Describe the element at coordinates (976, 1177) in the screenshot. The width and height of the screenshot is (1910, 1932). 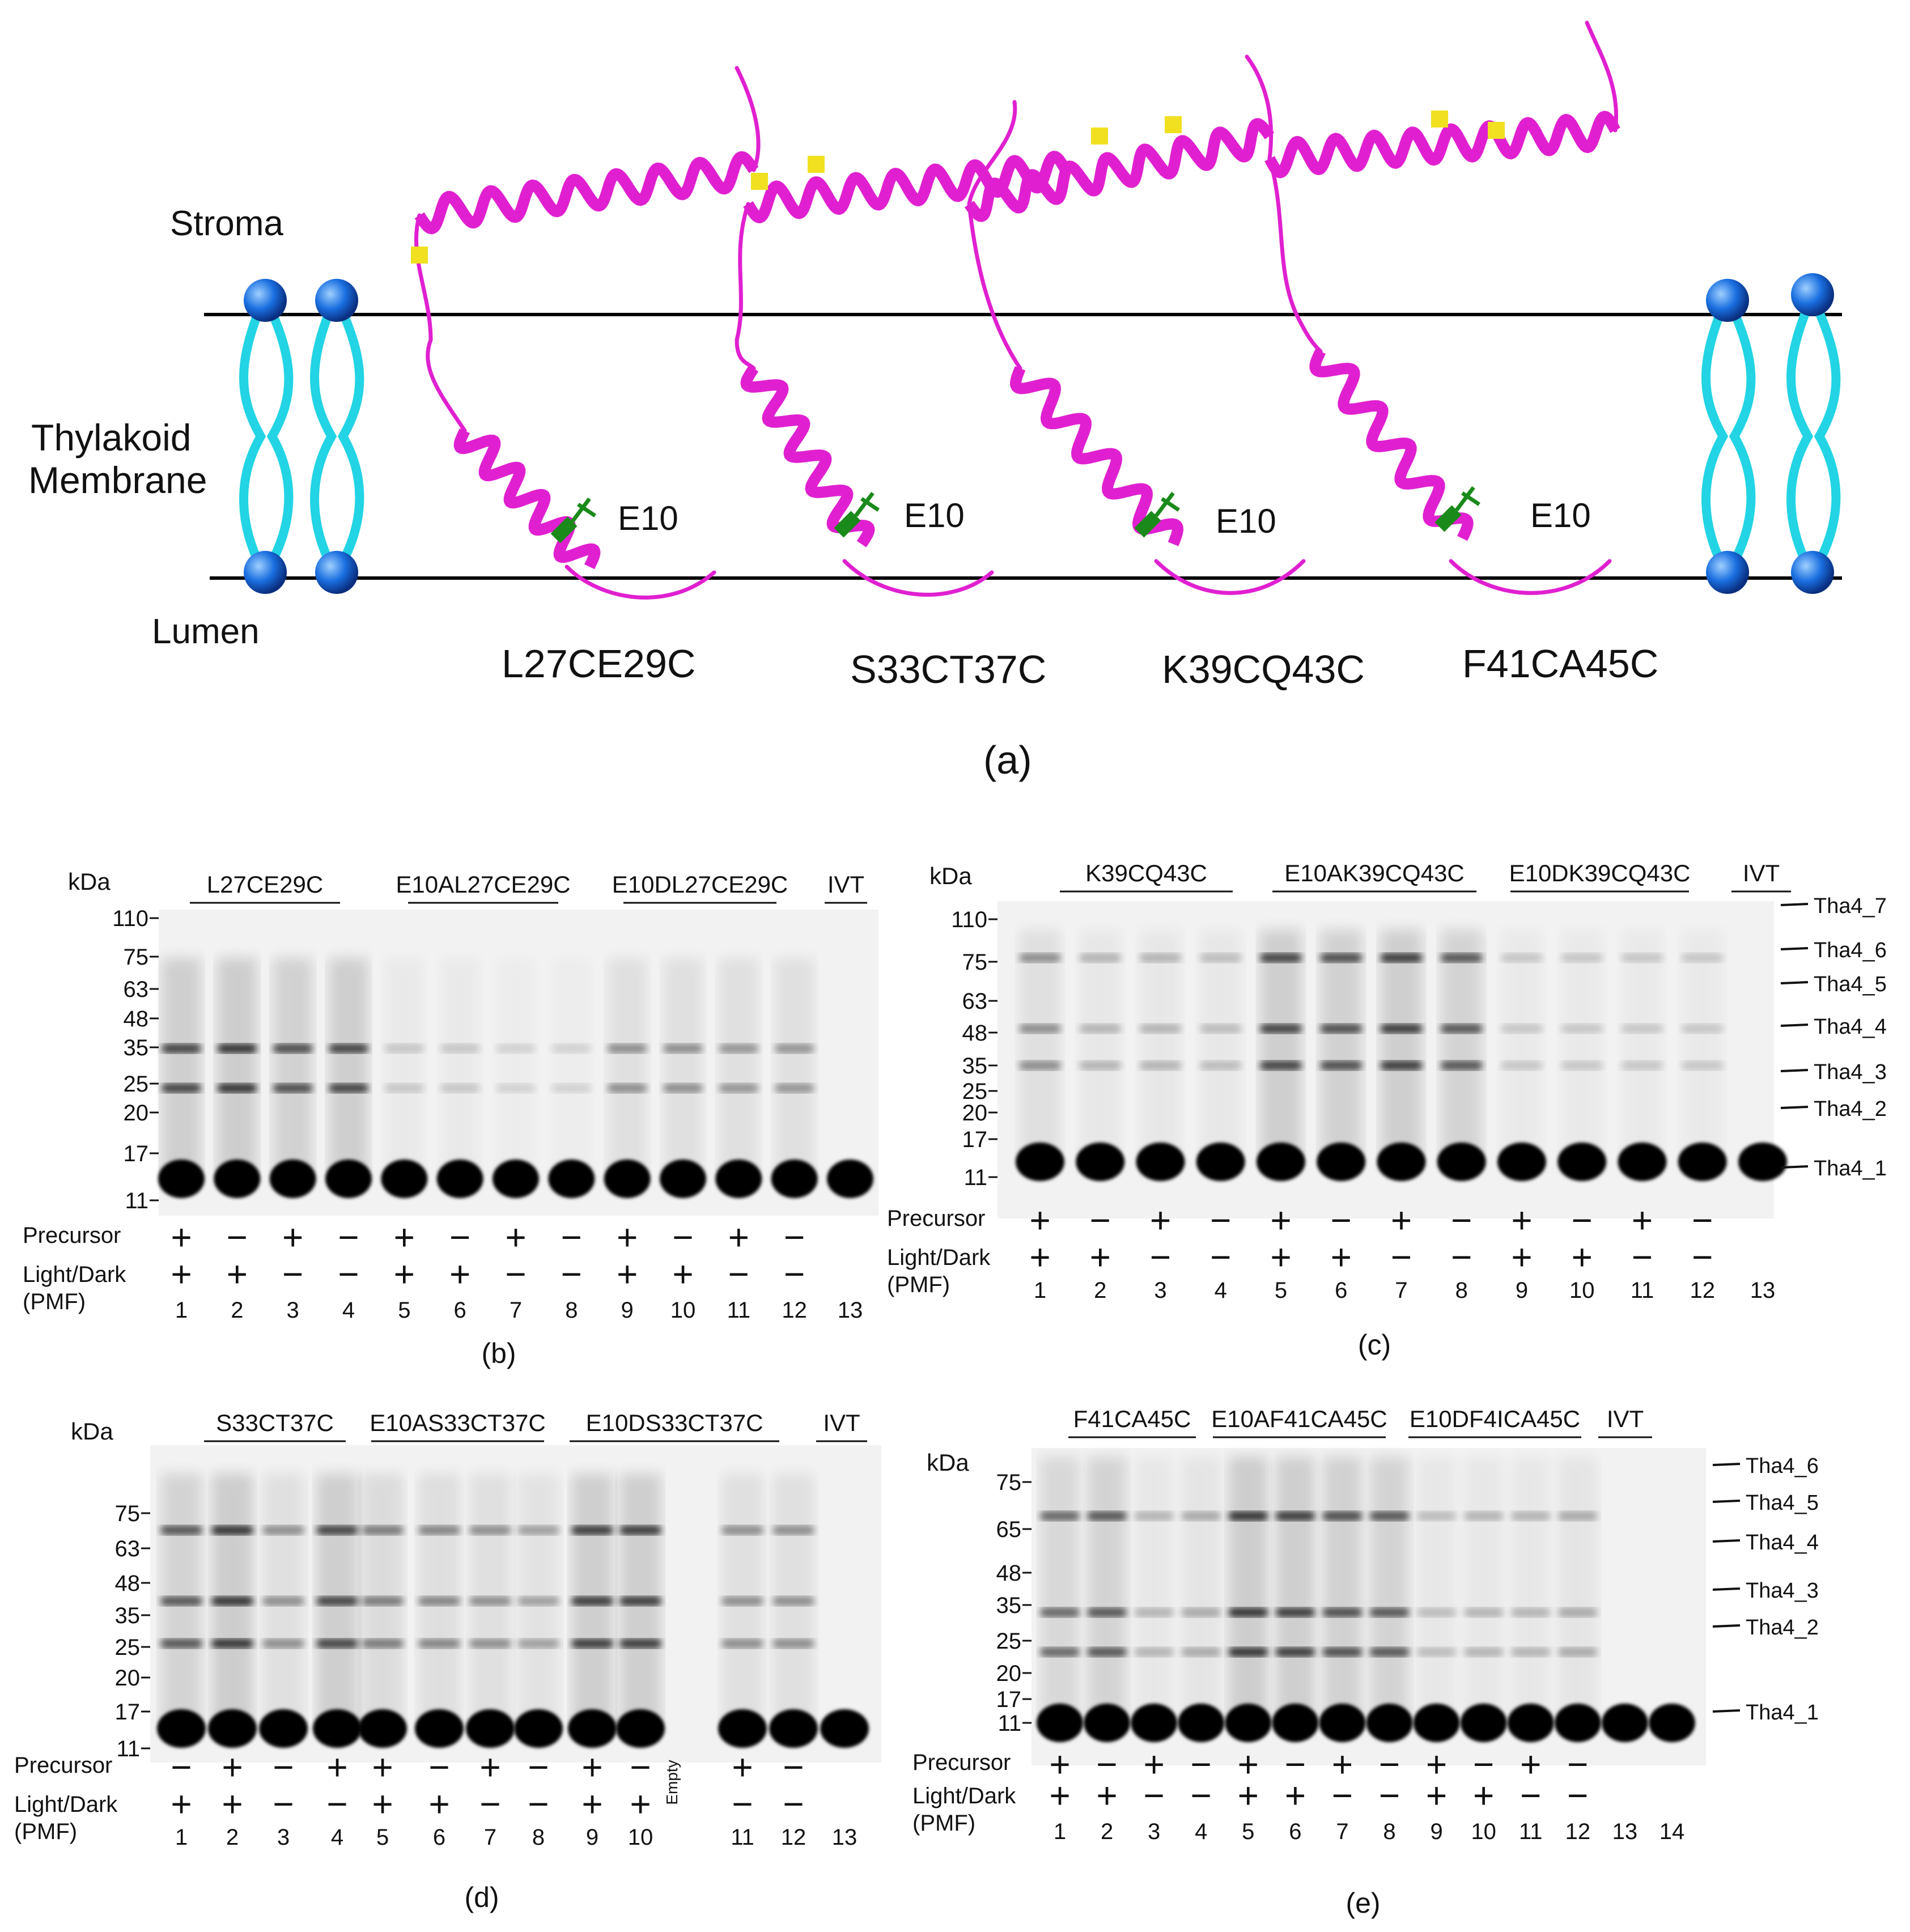
I see `marker-label: 11` at that location.